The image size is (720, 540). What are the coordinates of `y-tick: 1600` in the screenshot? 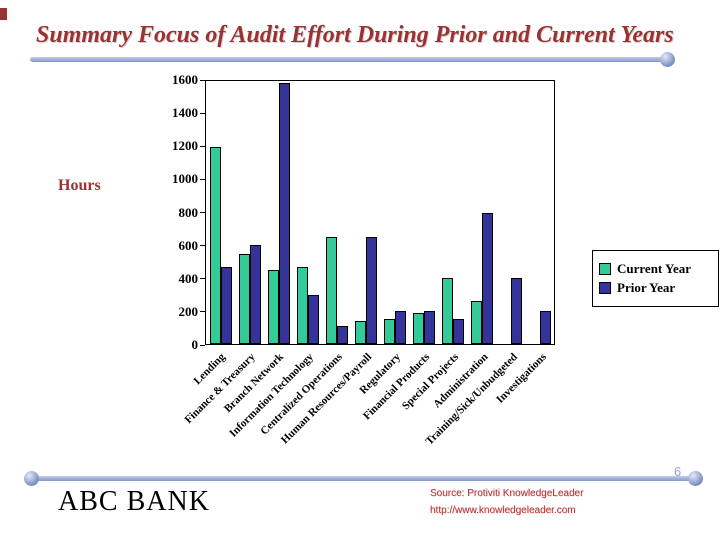 It's located at (188, 80).